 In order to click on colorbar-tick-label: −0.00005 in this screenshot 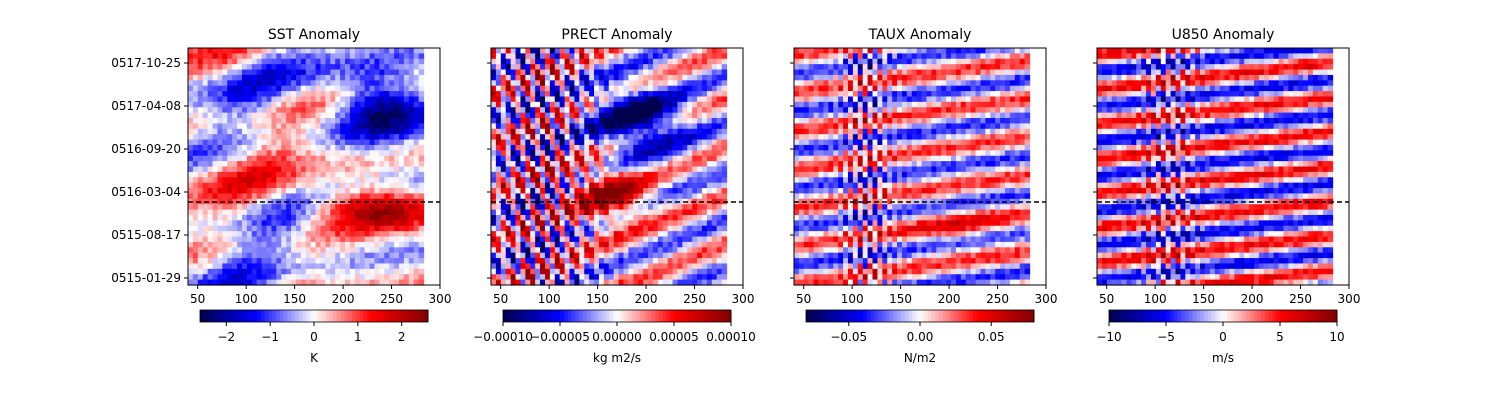, I will do `click(560, 337)`.